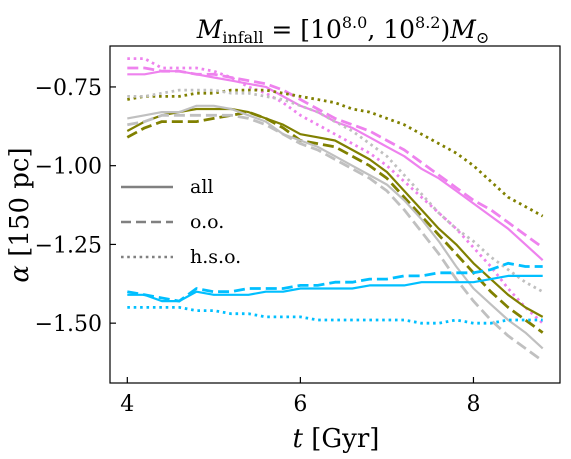  What do you see at coordinates (335, 288) in the screenshot?
I see `series-line-skyblue-solid` at bounding box center [335, 288].